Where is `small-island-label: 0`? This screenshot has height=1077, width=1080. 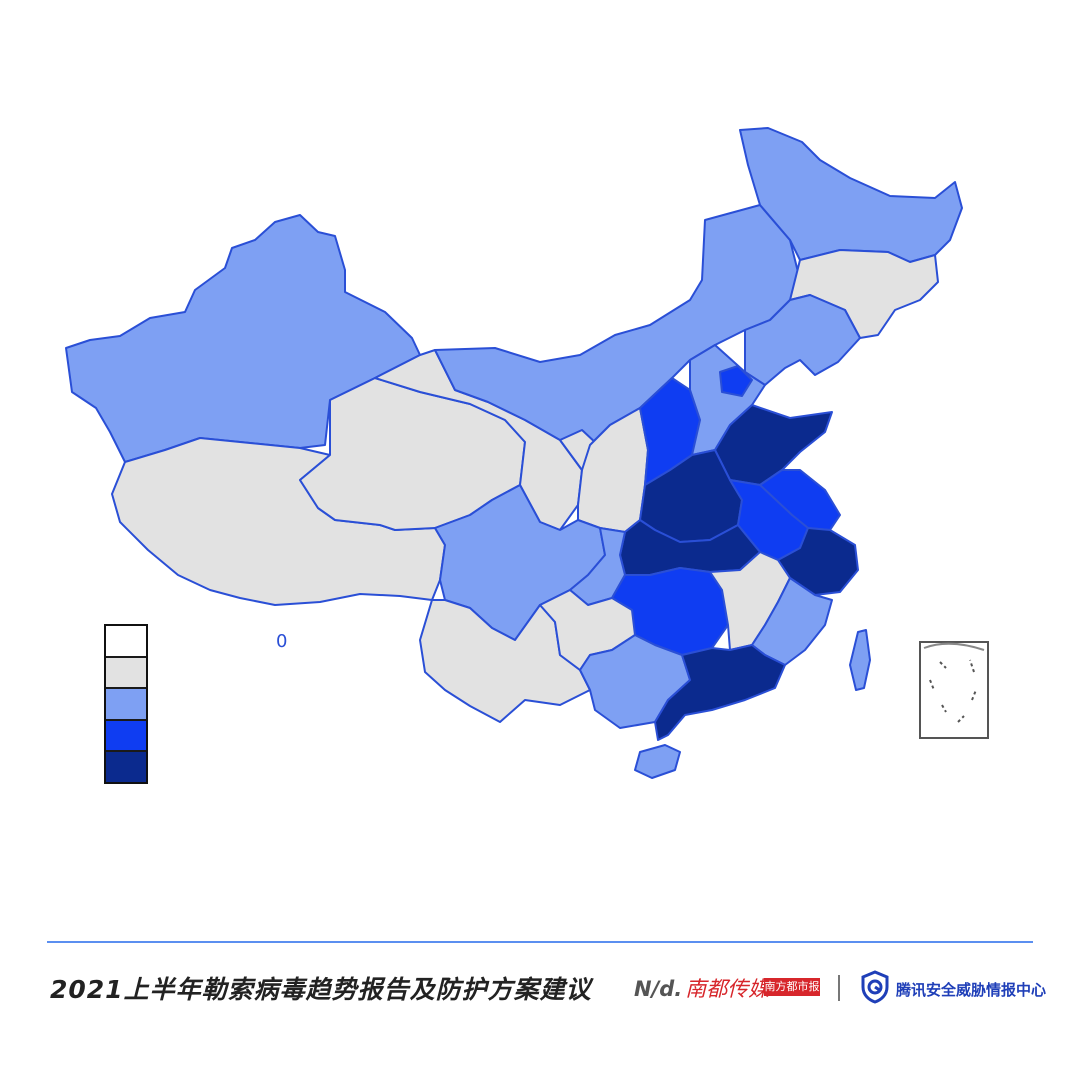 small-island-label: 0 is located at coordinates (281, 641).